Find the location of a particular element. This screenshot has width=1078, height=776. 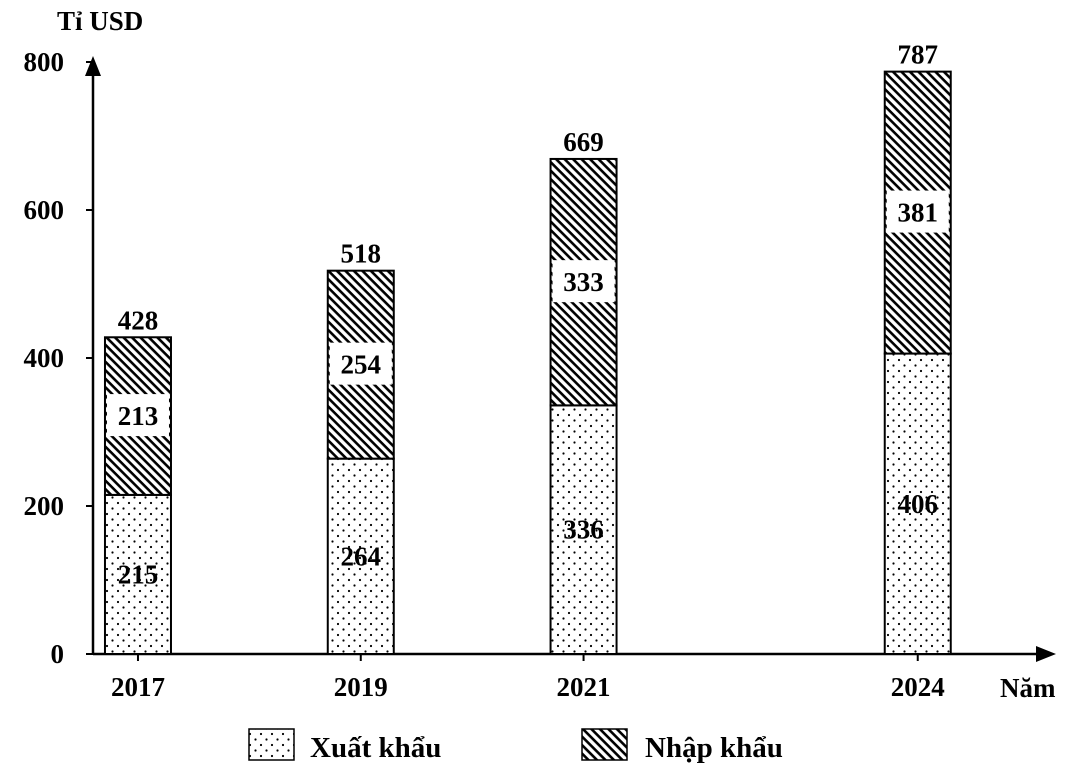

total-value-label: 669 is located at coordinates (583, 142).